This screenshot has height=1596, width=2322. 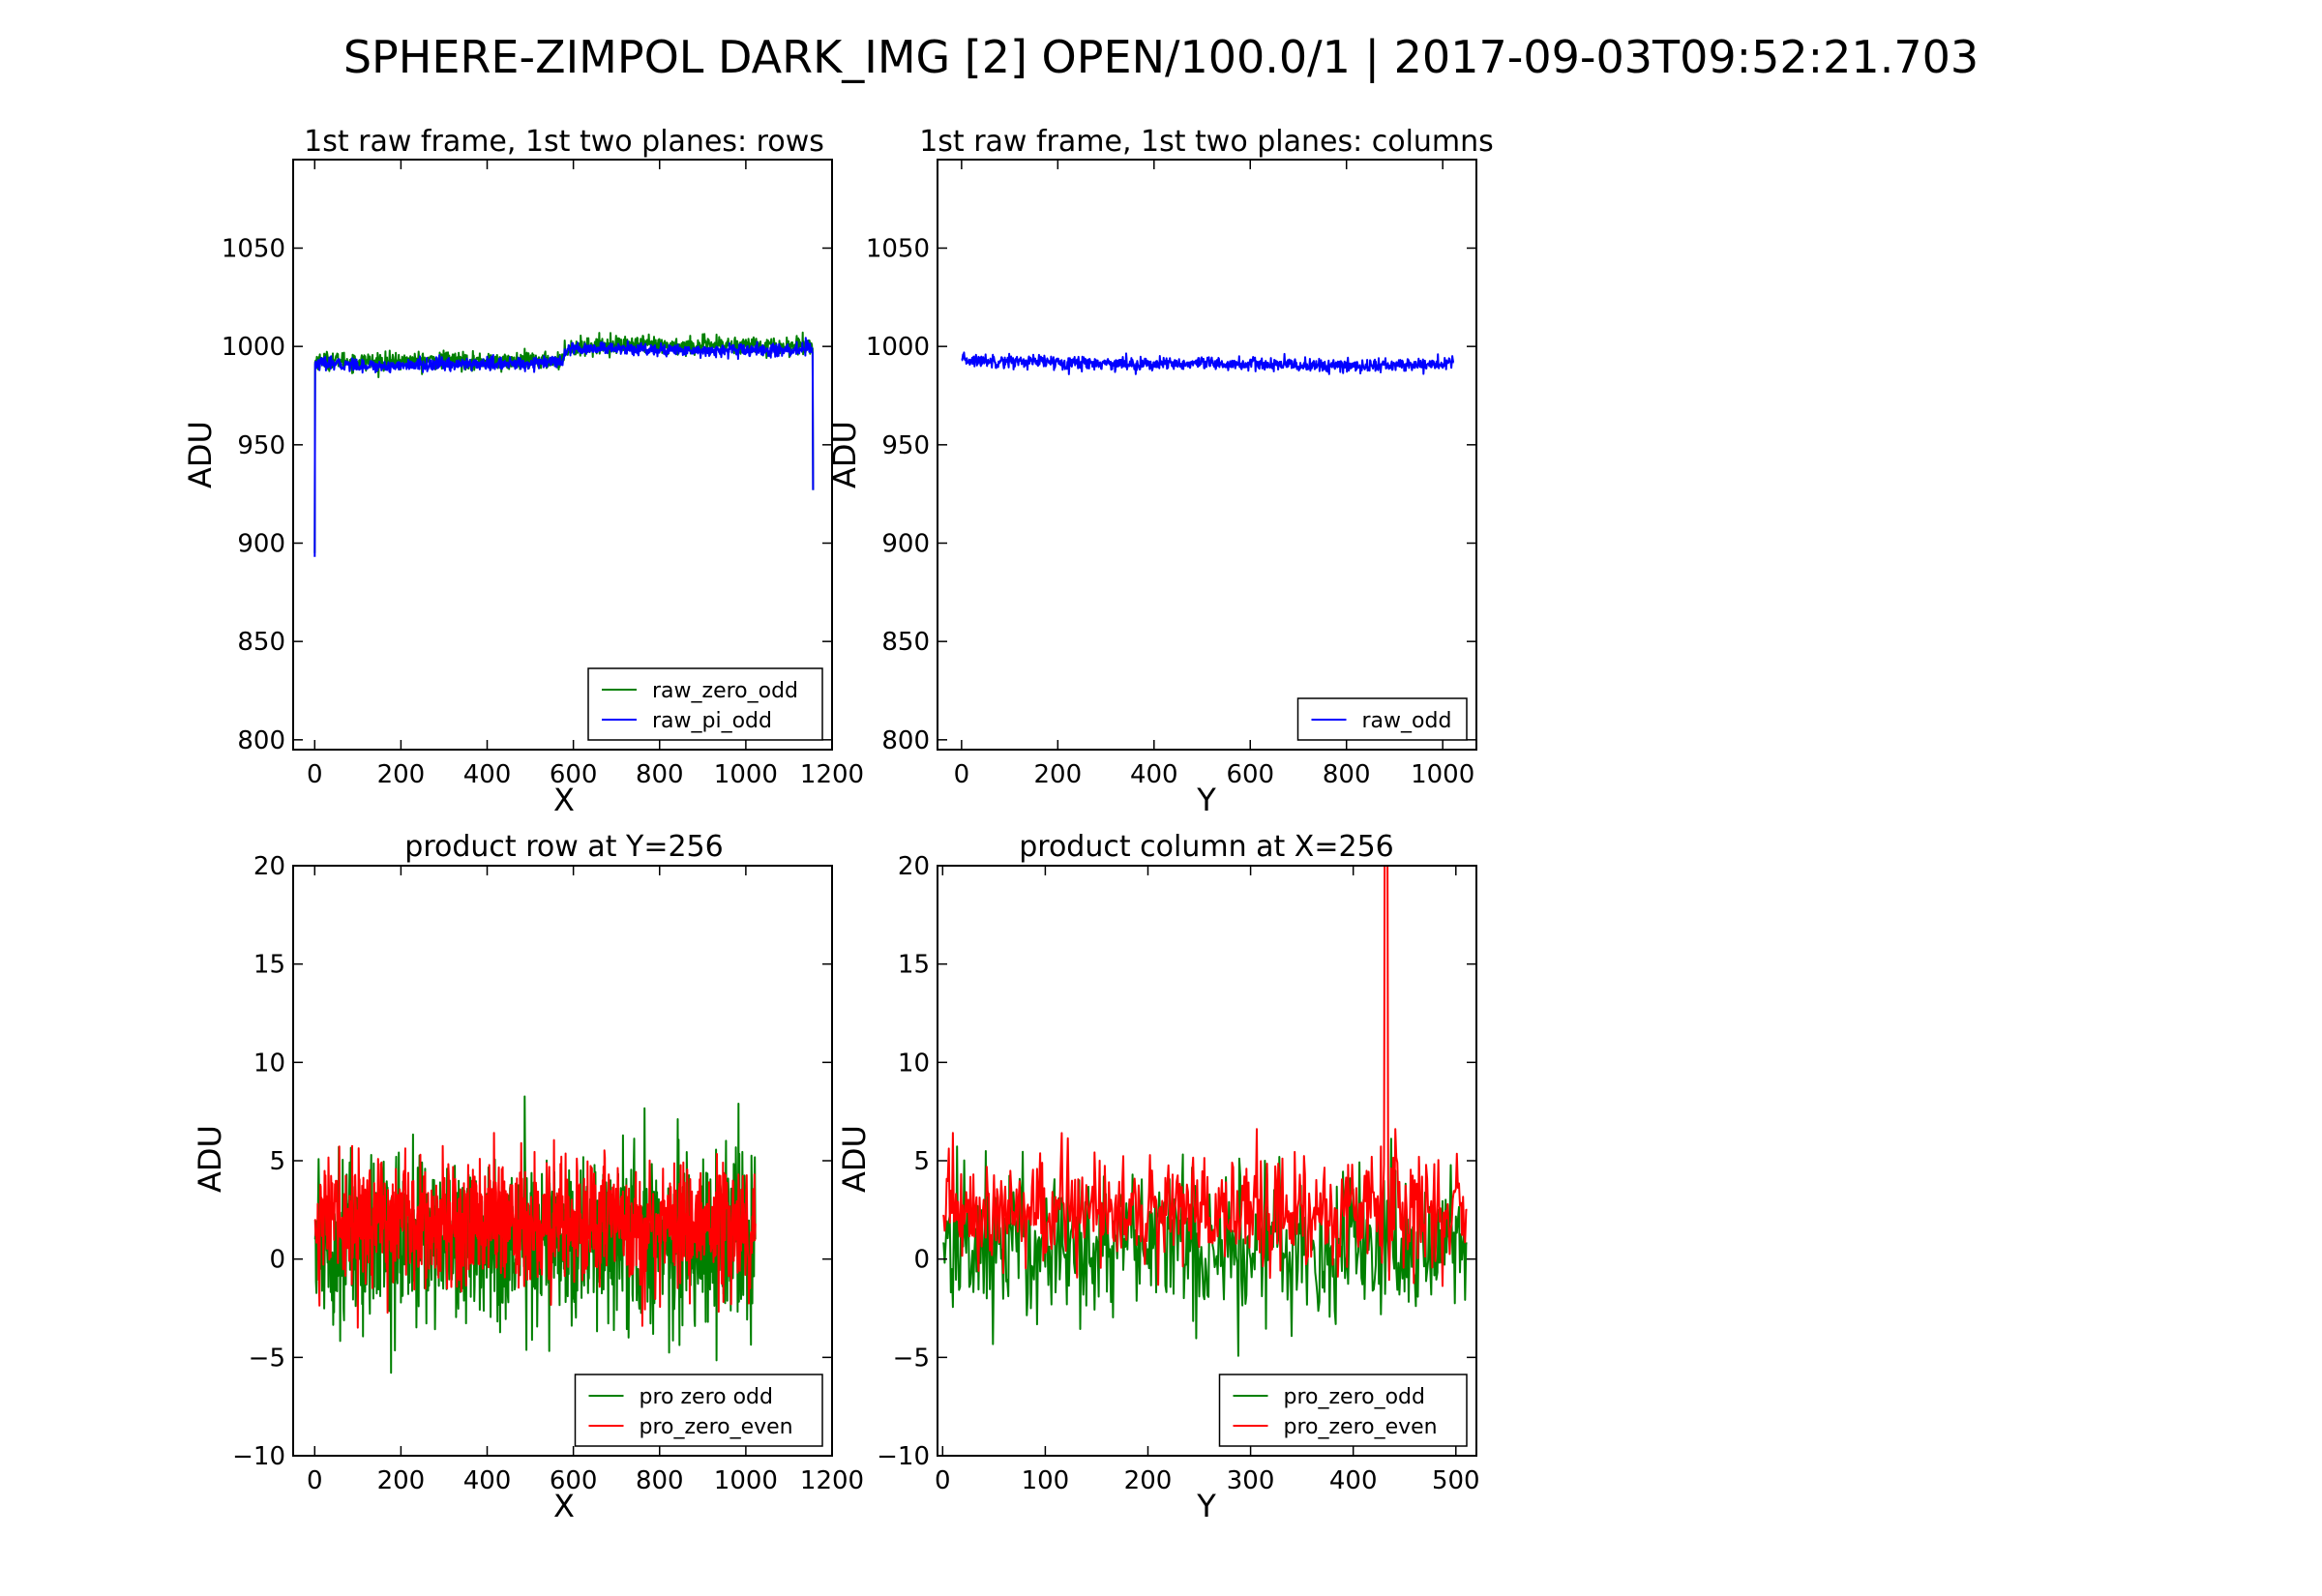 What do you see at coordinates (705, 704) in the screenshot?
I see `legend: raw_zero_odd raw_pi_odd` at bounding box center [705, 704].